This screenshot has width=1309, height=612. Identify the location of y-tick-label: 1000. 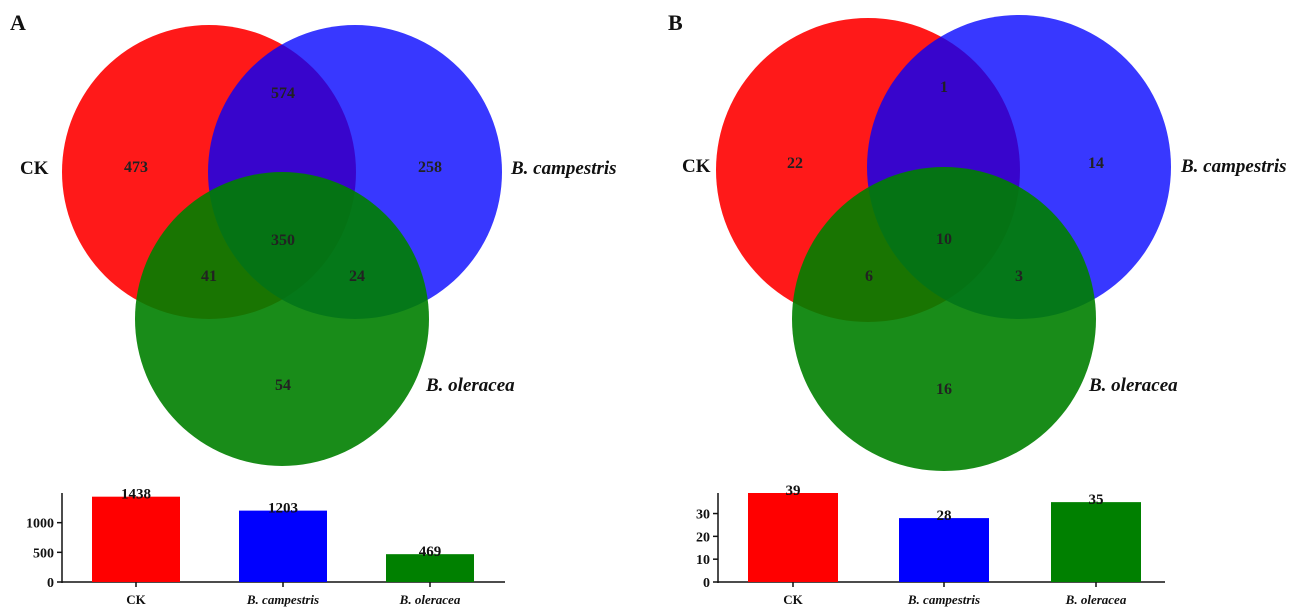
(40, 524).